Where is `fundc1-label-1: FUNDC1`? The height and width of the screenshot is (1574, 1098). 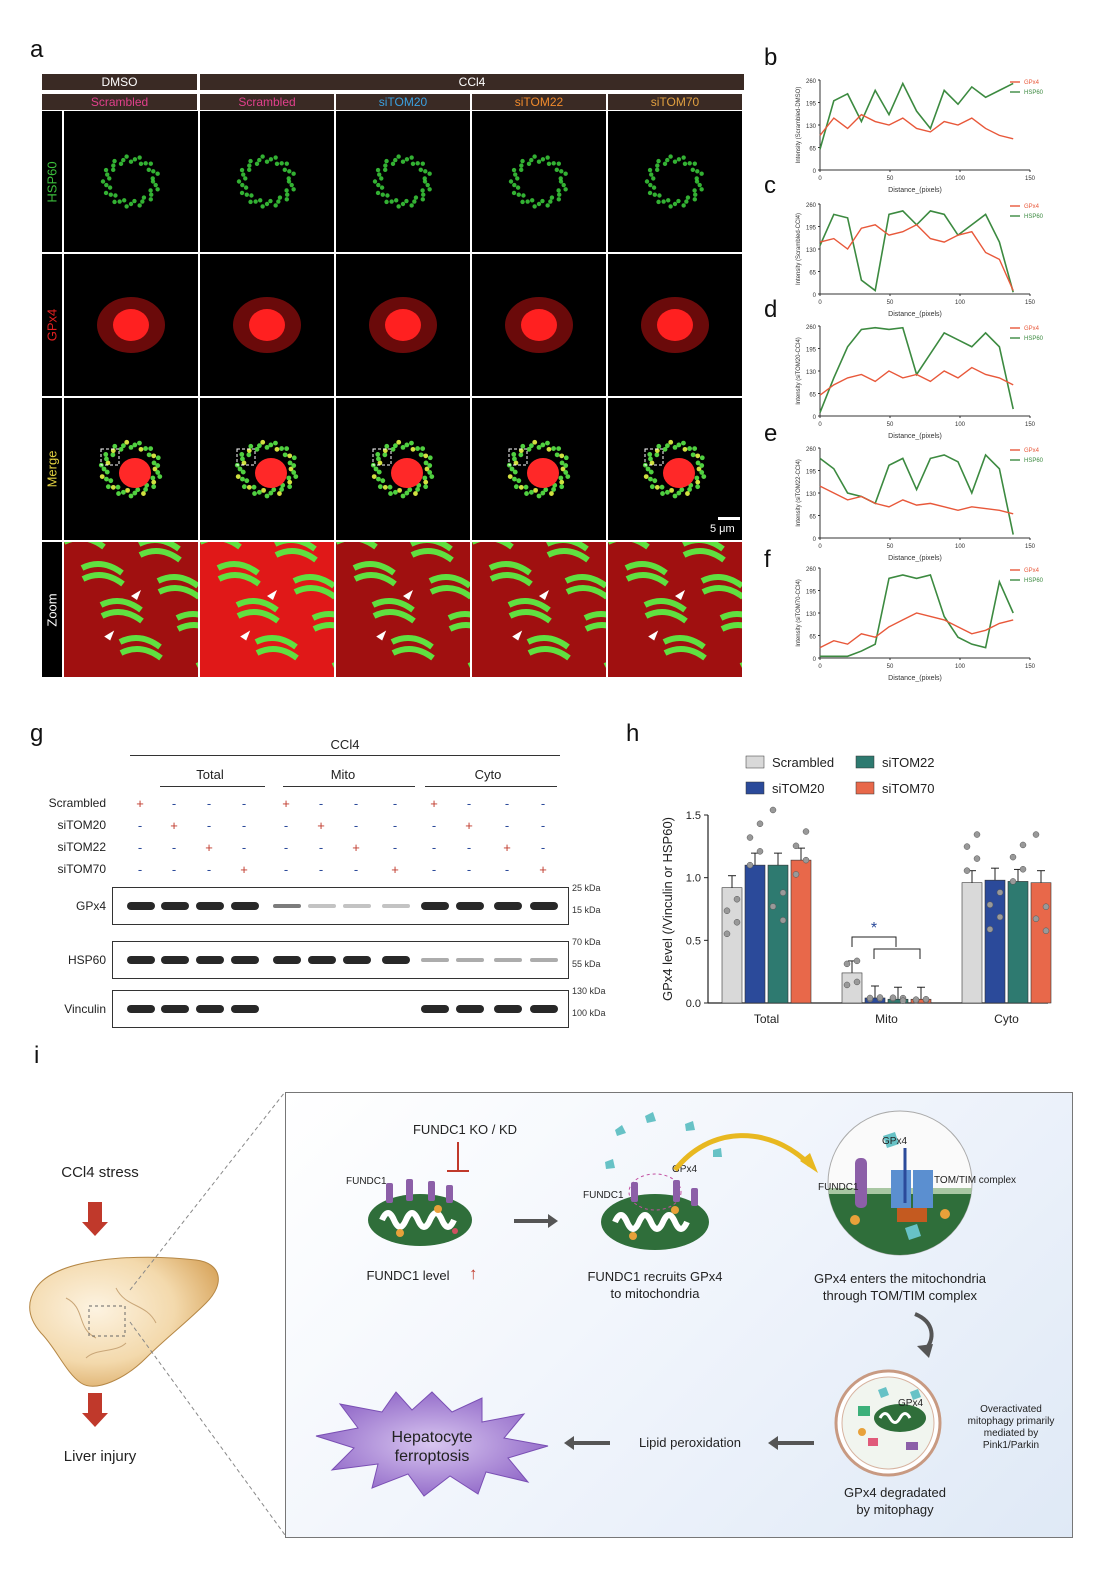 fundc1-label-1: FUNDC1 is located at coordinates (366, 1181).